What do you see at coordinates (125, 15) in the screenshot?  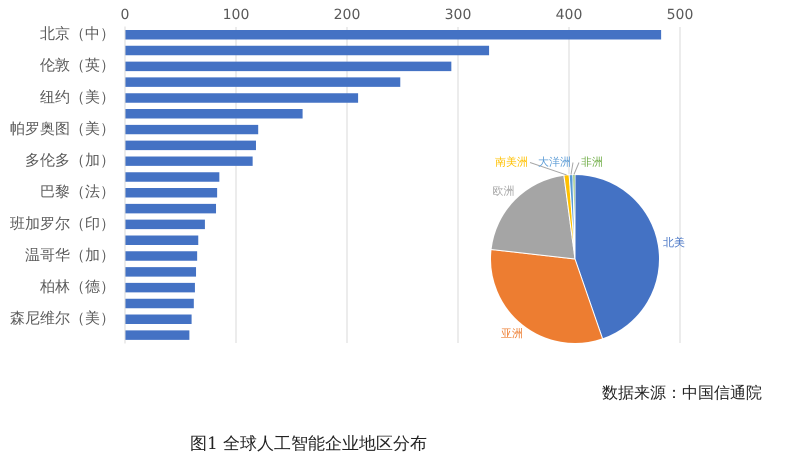 I see `x-tick-label: 0` at bounding box center [125, 15].